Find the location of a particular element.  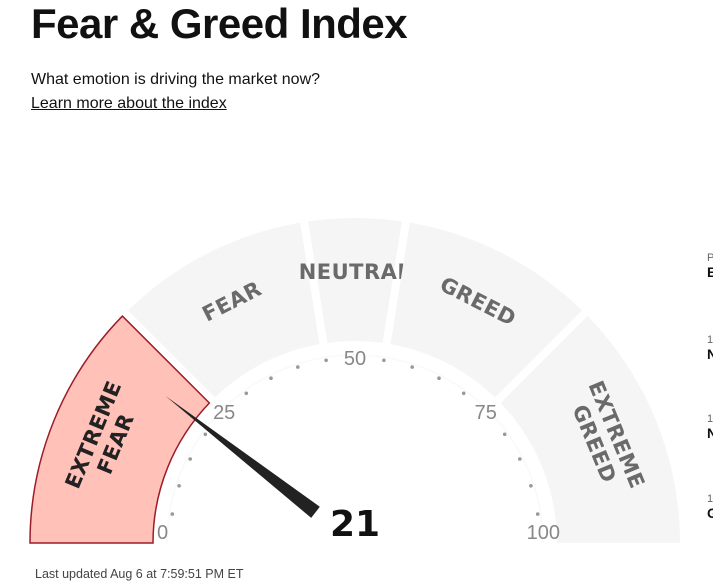

learn-more-link: Learn more about the index is located at coordinates (129, 103).